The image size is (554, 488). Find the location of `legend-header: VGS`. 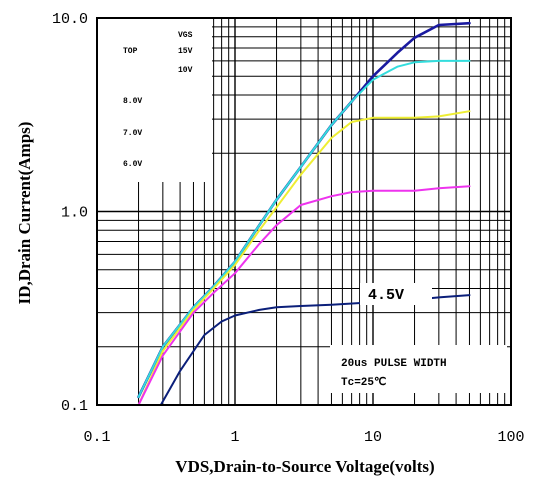

legend-header: VGS is located at coordinates (185, 35).